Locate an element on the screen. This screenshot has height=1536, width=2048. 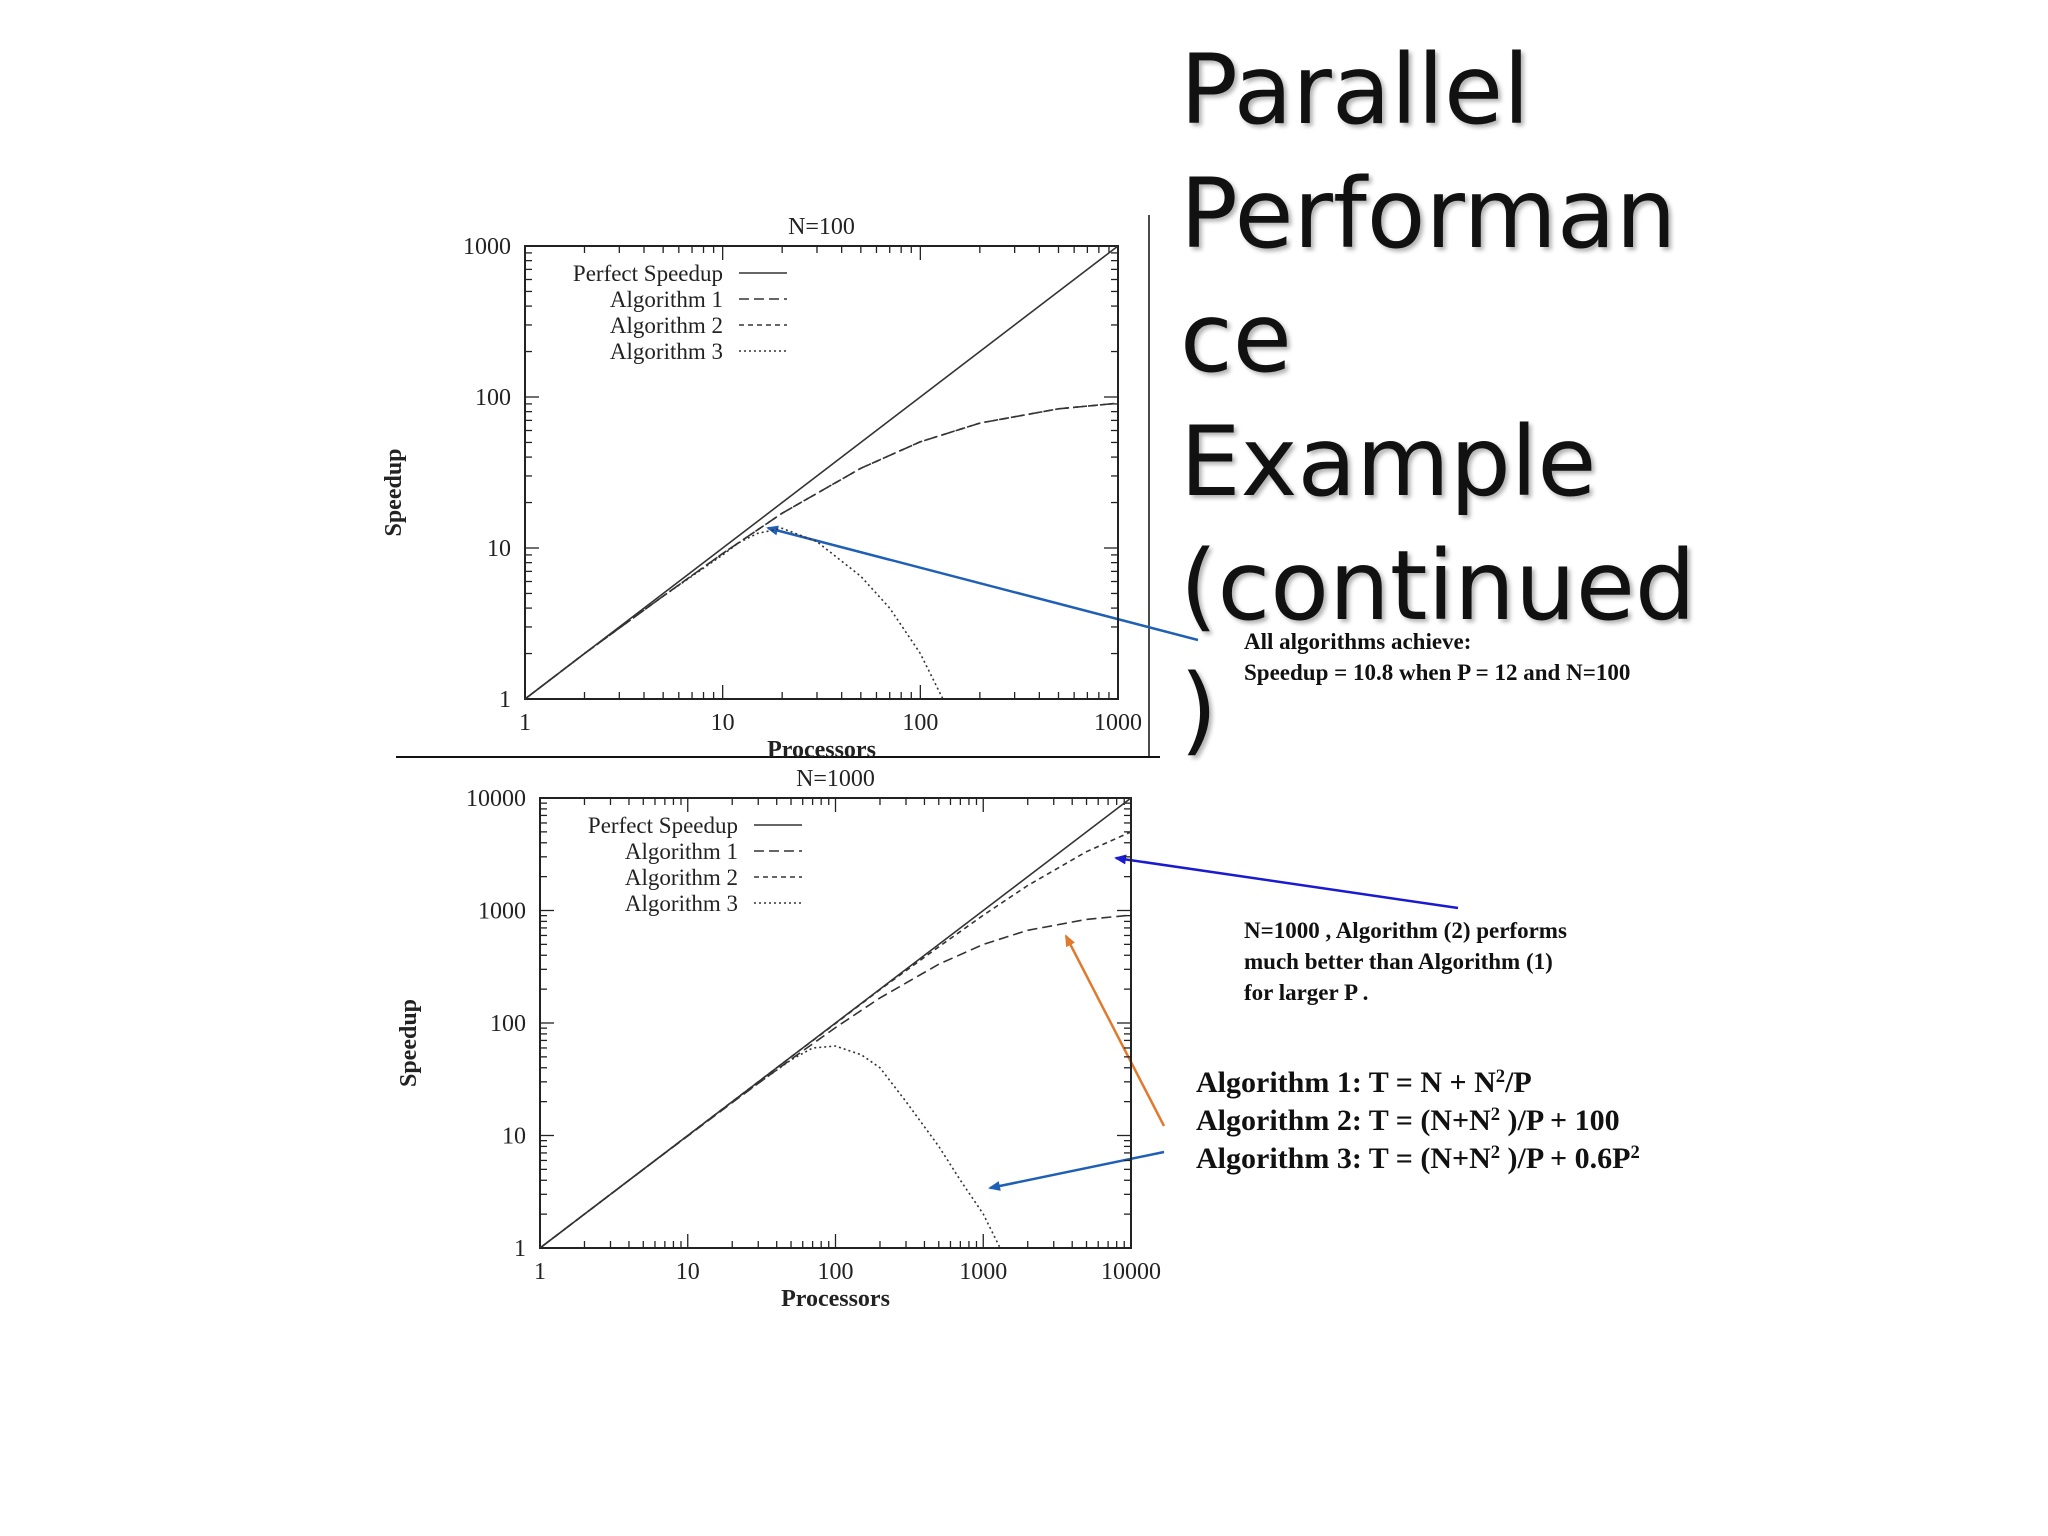
note-mid-line-3: for larger P . is located at coordinates (1306, 992).